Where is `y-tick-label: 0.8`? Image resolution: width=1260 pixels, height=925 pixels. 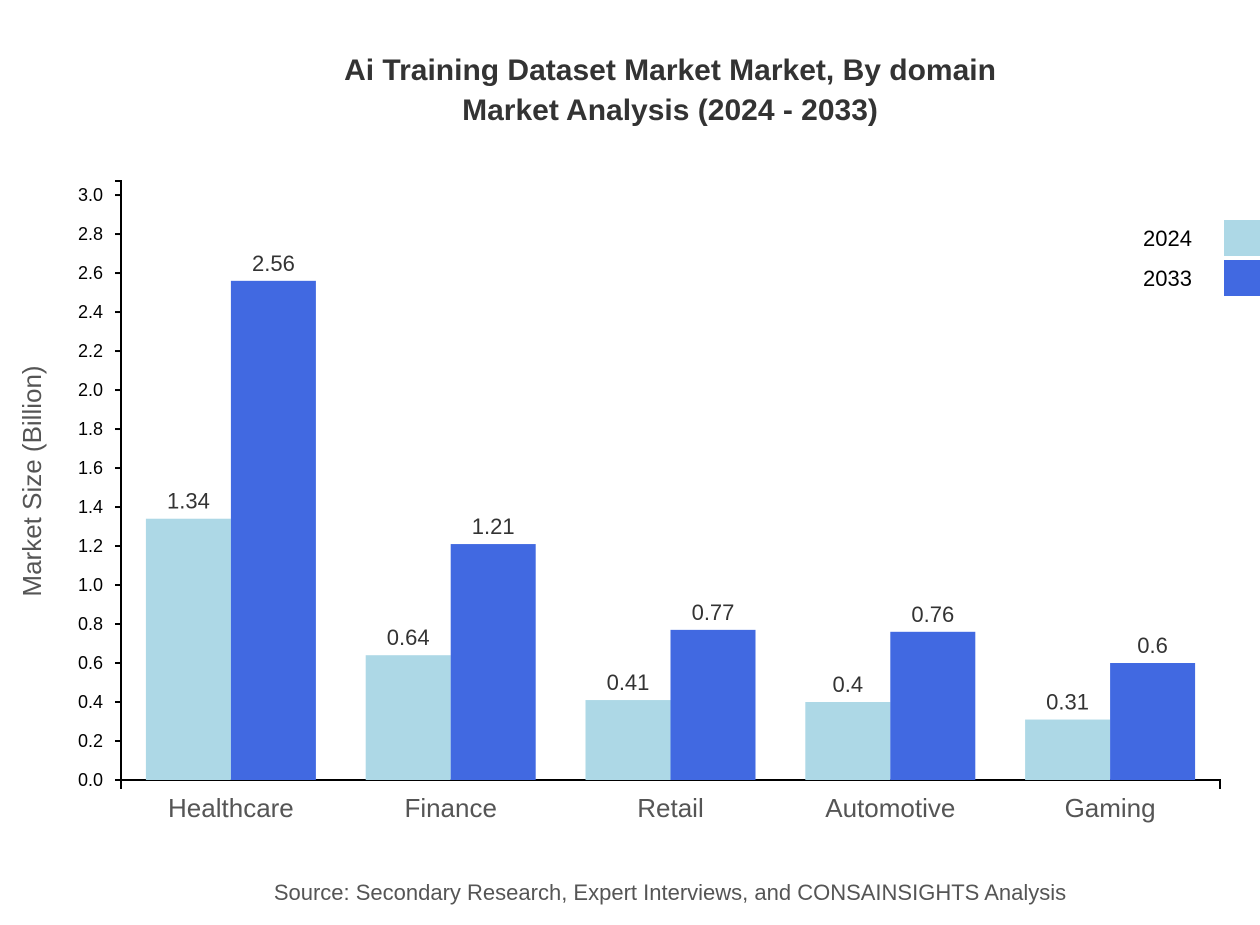 y-tick-label: 0.8 is located at coordinates (90, 624).